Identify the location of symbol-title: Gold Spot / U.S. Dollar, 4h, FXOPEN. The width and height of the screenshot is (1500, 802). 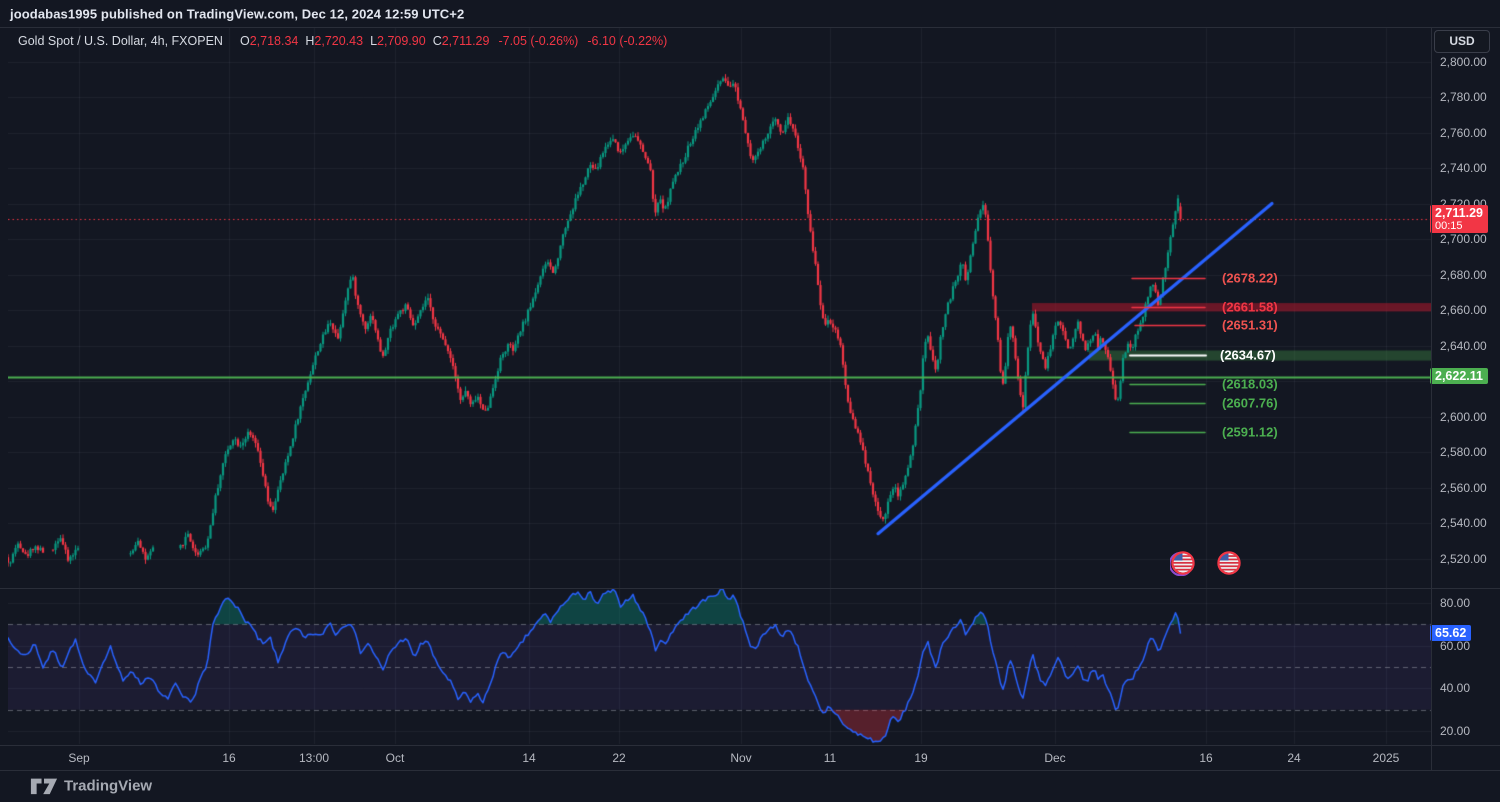
(120, 41).